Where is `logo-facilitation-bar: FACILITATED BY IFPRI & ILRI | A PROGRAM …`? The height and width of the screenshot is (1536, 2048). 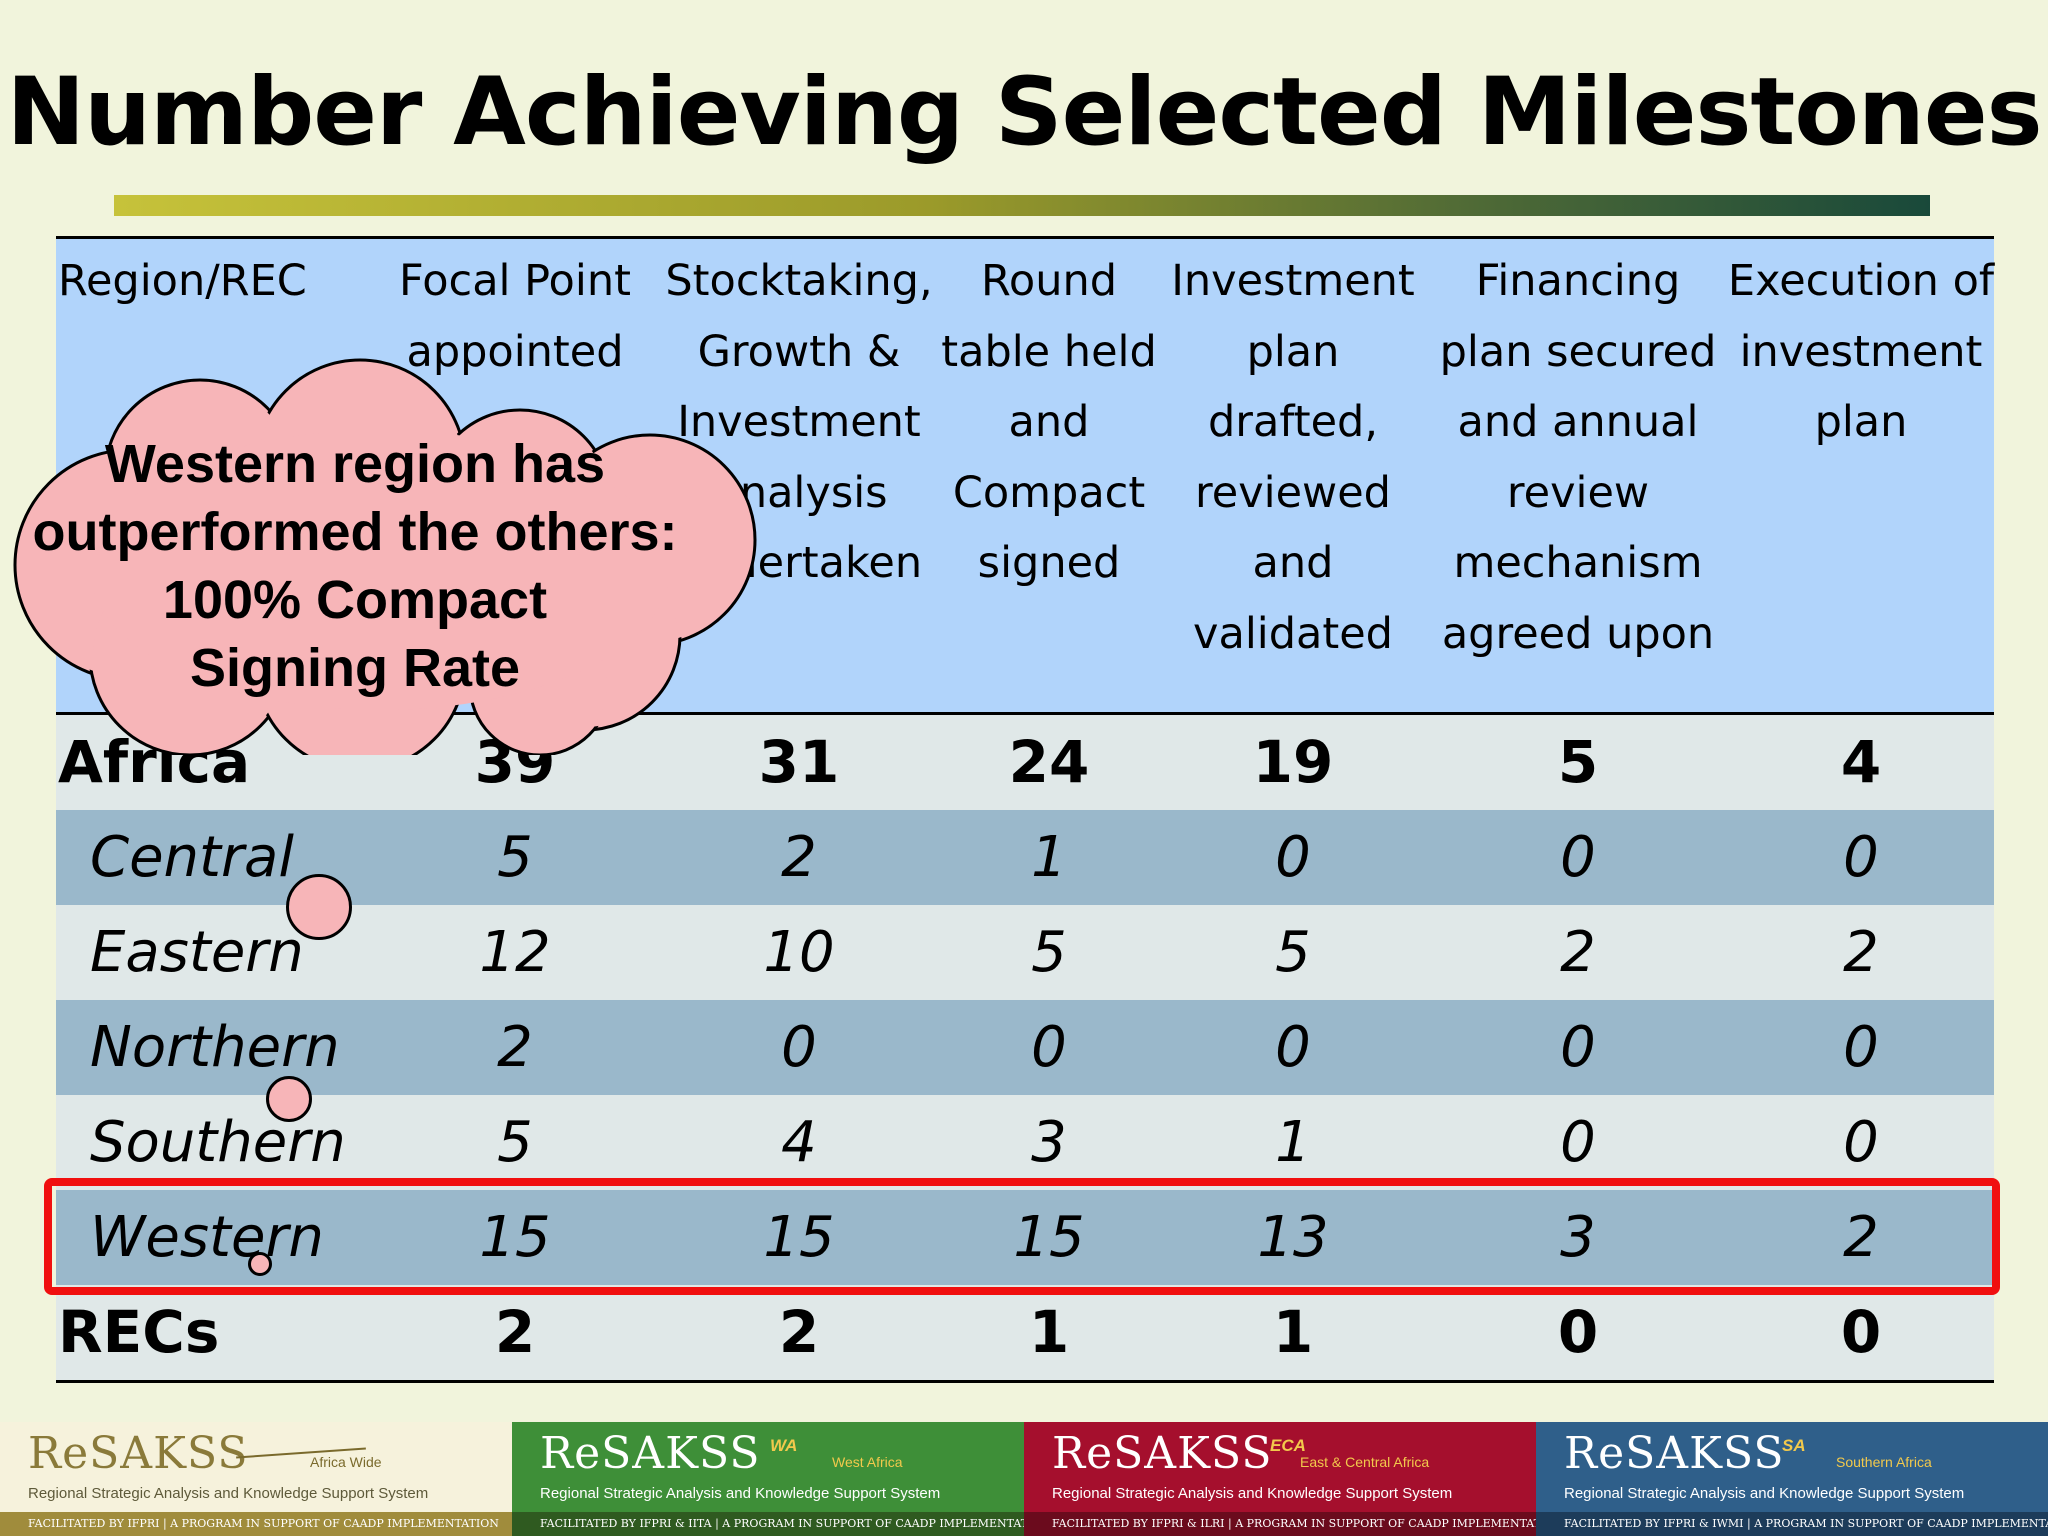 logo-facilitation-bar: FACILITATED BY IFPRI & ILRI | A PROGRAM … is located at coordinates (1280, 1524).